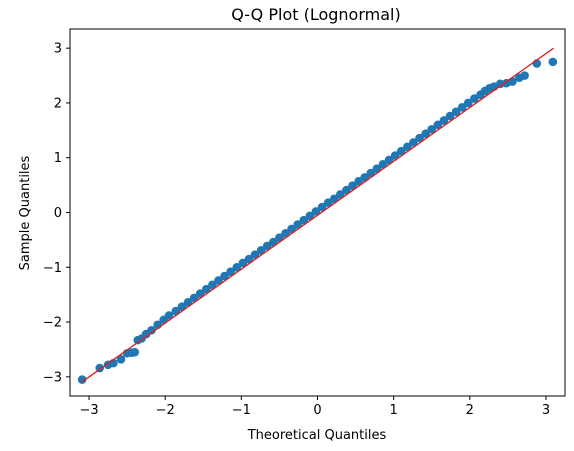 This screenshot has width=574, height=451. Describe the element at coordinates (52, 323) in the screenshot. I see `y-tick-label: −2` at that location.